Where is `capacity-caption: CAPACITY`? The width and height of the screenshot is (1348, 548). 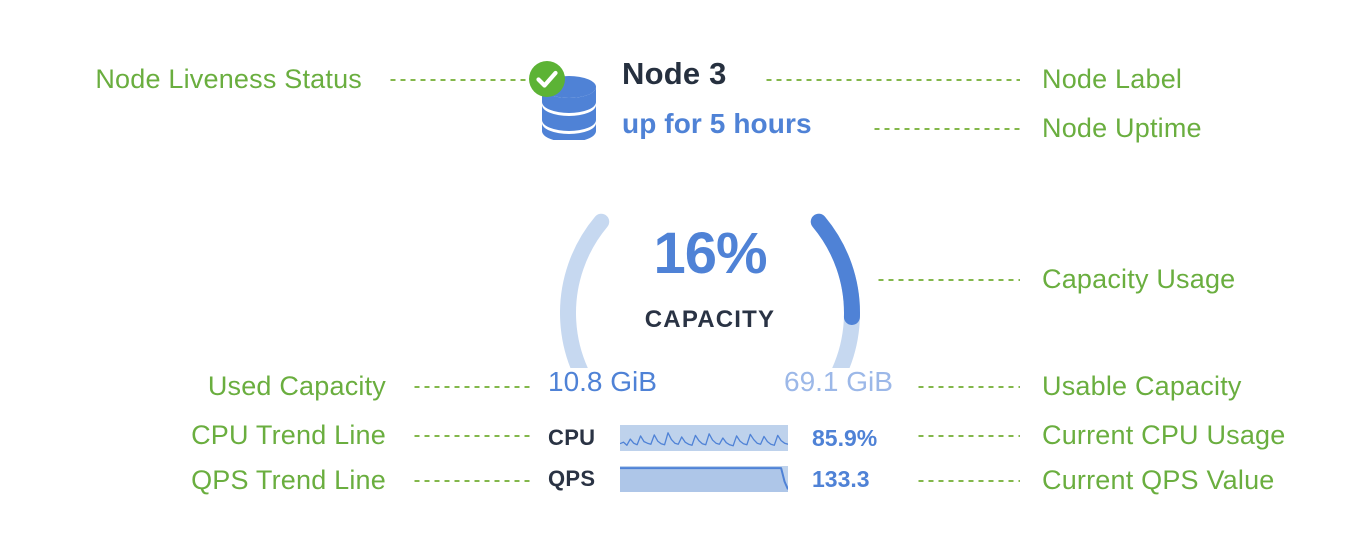
capacity-caption: CAPACITY is located at coordinates (710, 319).